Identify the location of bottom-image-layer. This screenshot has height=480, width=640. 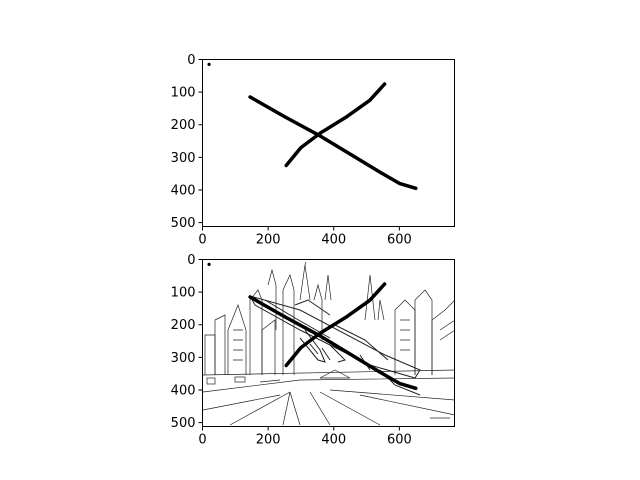
(329, 343).